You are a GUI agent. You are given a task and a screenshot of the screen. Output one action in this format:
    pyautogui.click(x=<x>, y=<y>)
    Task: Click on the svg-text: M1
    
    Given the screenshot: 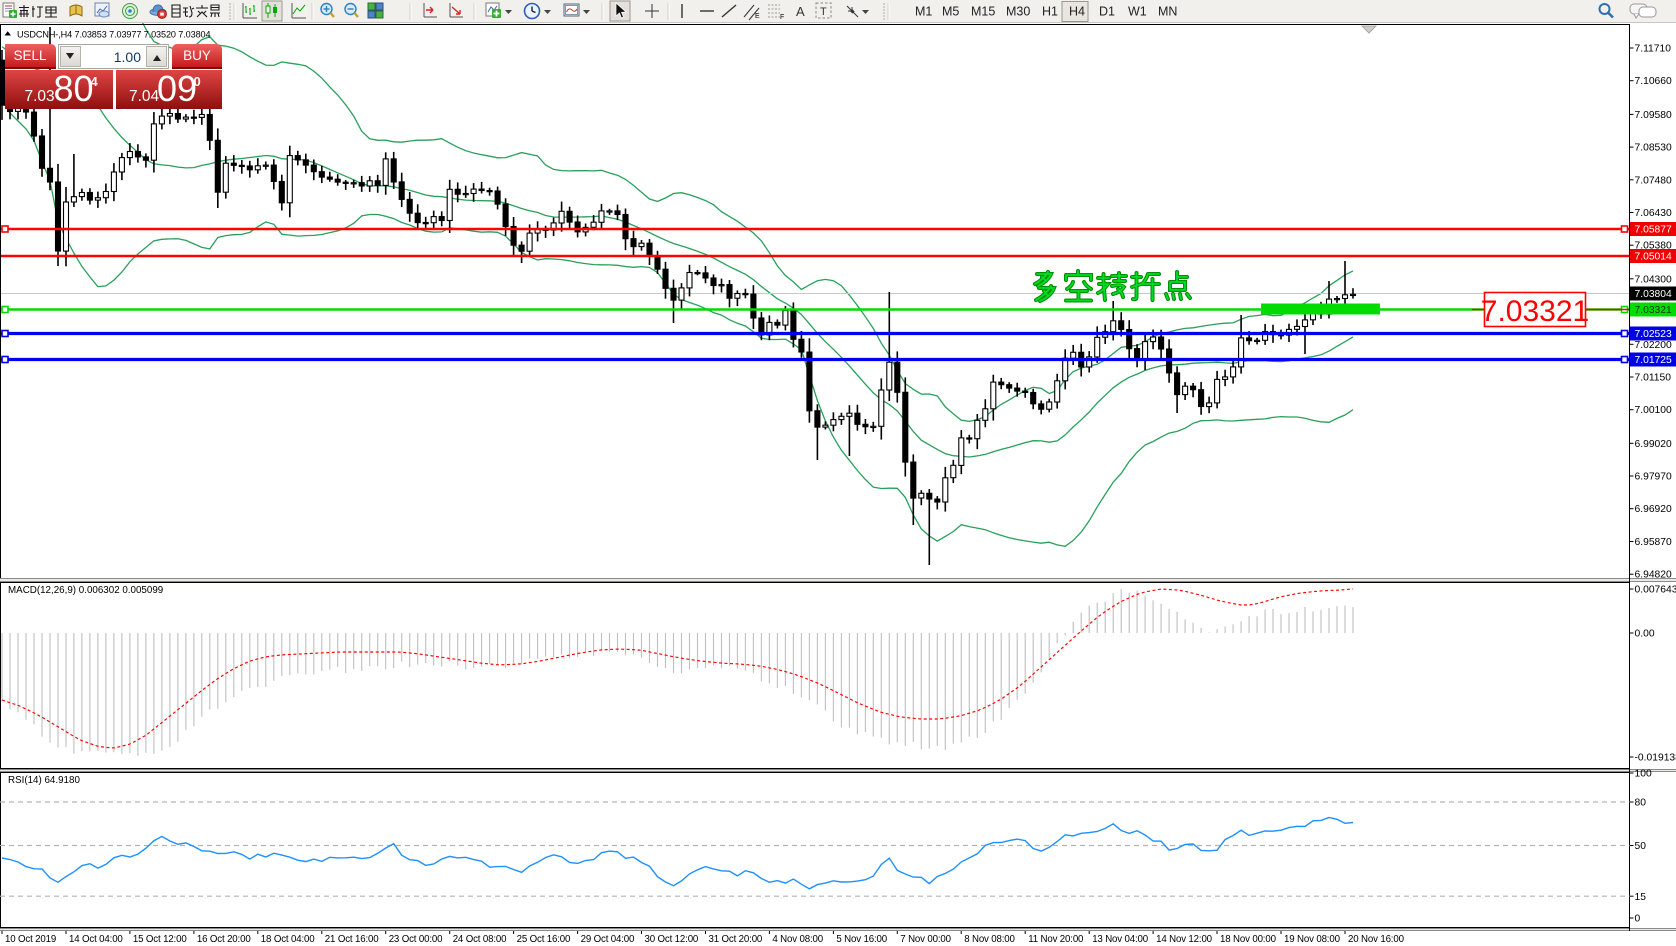 What is the action you would take?
    pyautogui.click(x=923, y=12)
    